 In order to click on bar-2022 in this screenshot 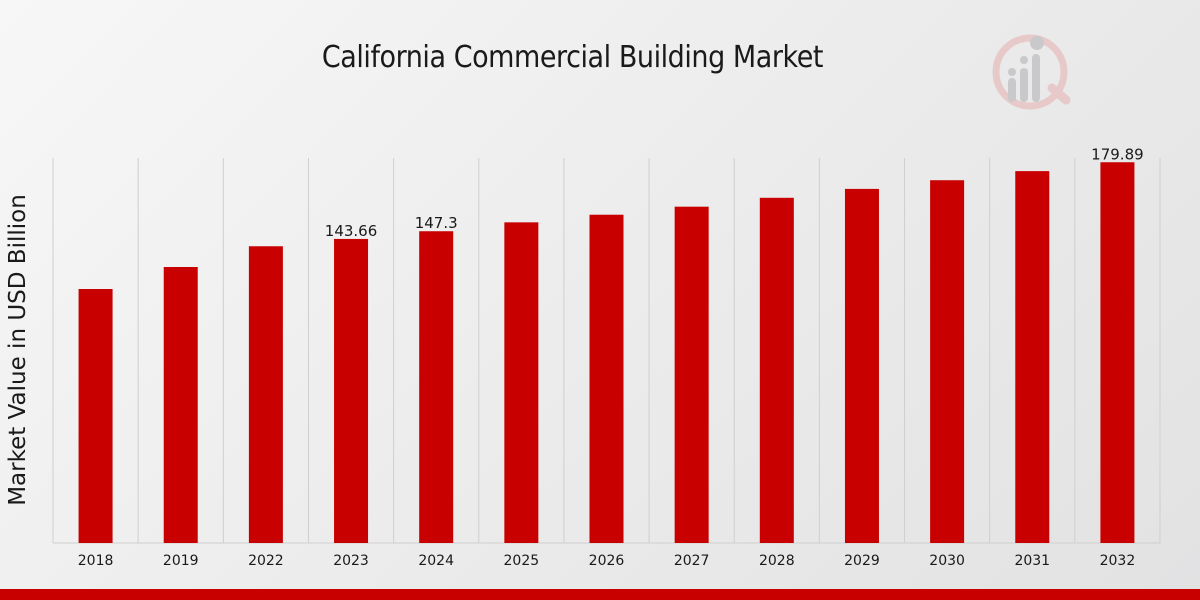, I will do `click(265, 394)`.